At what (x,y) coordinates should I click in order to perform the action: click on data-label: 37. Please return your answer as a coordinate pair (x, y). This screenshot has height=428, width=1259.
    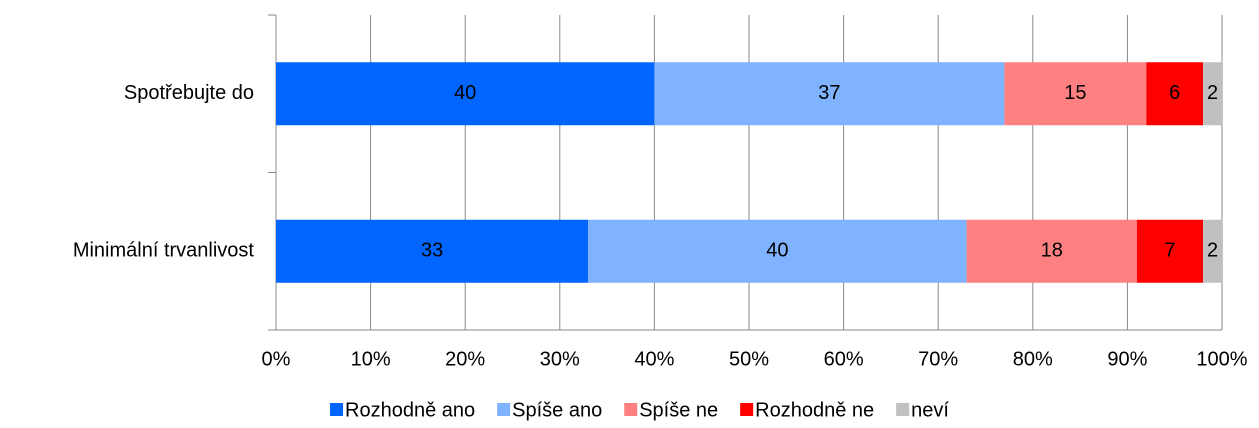
    Looking at the image, I should click on (829, 93).